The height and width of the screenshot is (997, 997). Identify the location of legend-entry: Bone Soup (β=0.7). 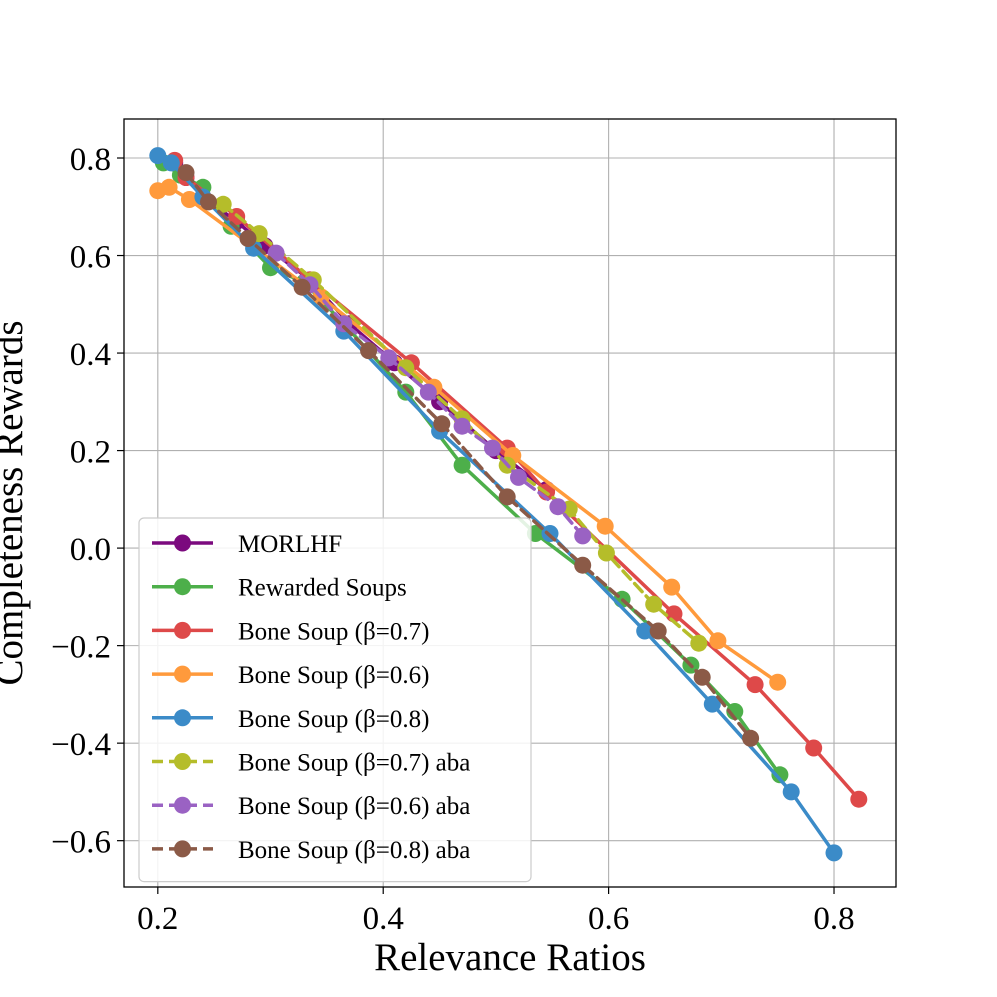
(290, 631).